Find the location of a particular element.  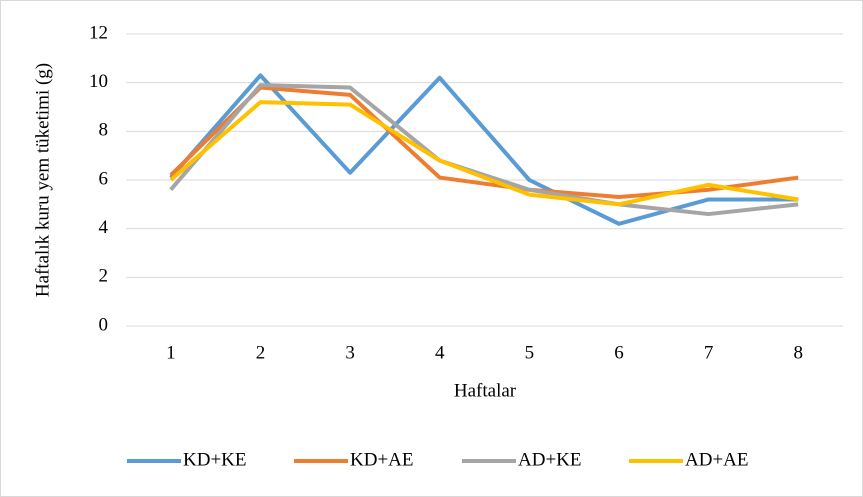

y-tick-label: 4 is located at coordinates (104, 227).